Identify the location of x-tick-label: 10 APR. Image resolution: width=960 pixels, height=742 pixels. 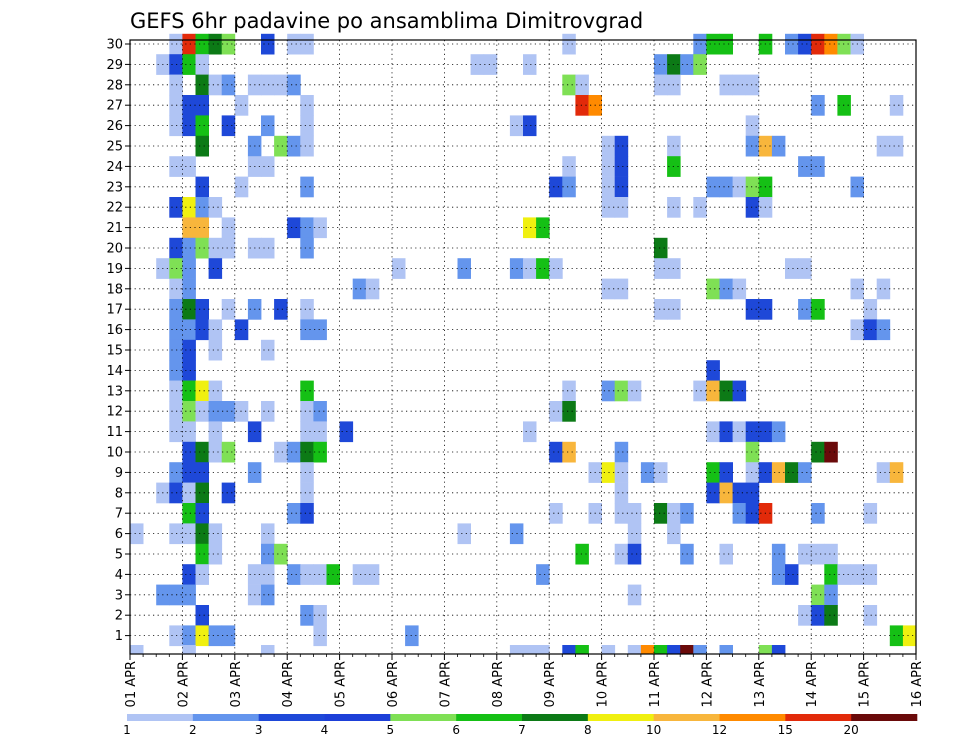
(603, 684).